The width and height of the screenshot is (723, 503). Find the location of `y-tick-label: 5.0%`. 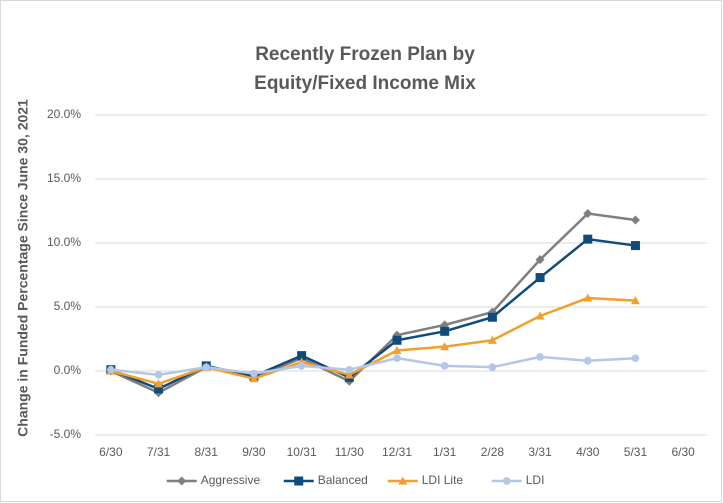

y-tick-label: 5.0% is located at coordinates (68, 306).